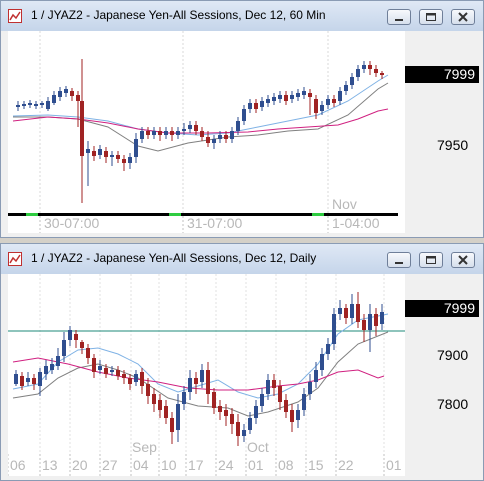 This screenshot has width=484, height=481. What do you see at coordinates (50, 465) in the screenshot?
I see `date-label: 13` at bounding box center [50, 465].